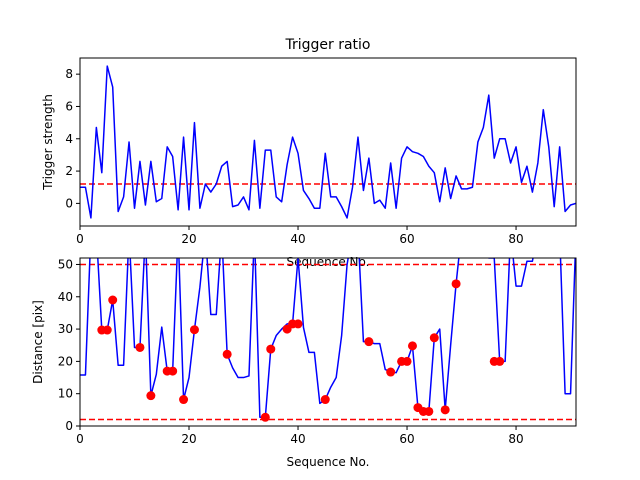 The height and width of the screenshot is (480, 640). Describe the element at coordinates (69, 171) in the screenshot. I see `y-tick-label: 2` at that location.